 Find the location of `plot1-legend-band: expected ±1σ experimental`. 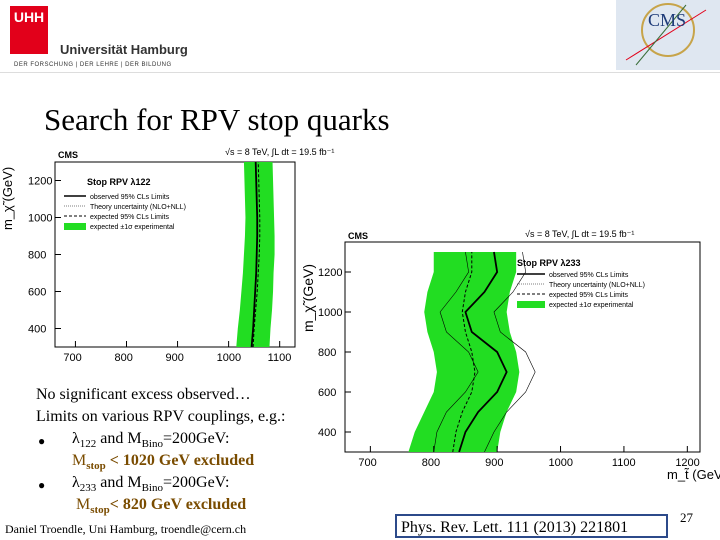

plot1-legend-band: expected ±1σ experimental is located at coordinates (132, 227).